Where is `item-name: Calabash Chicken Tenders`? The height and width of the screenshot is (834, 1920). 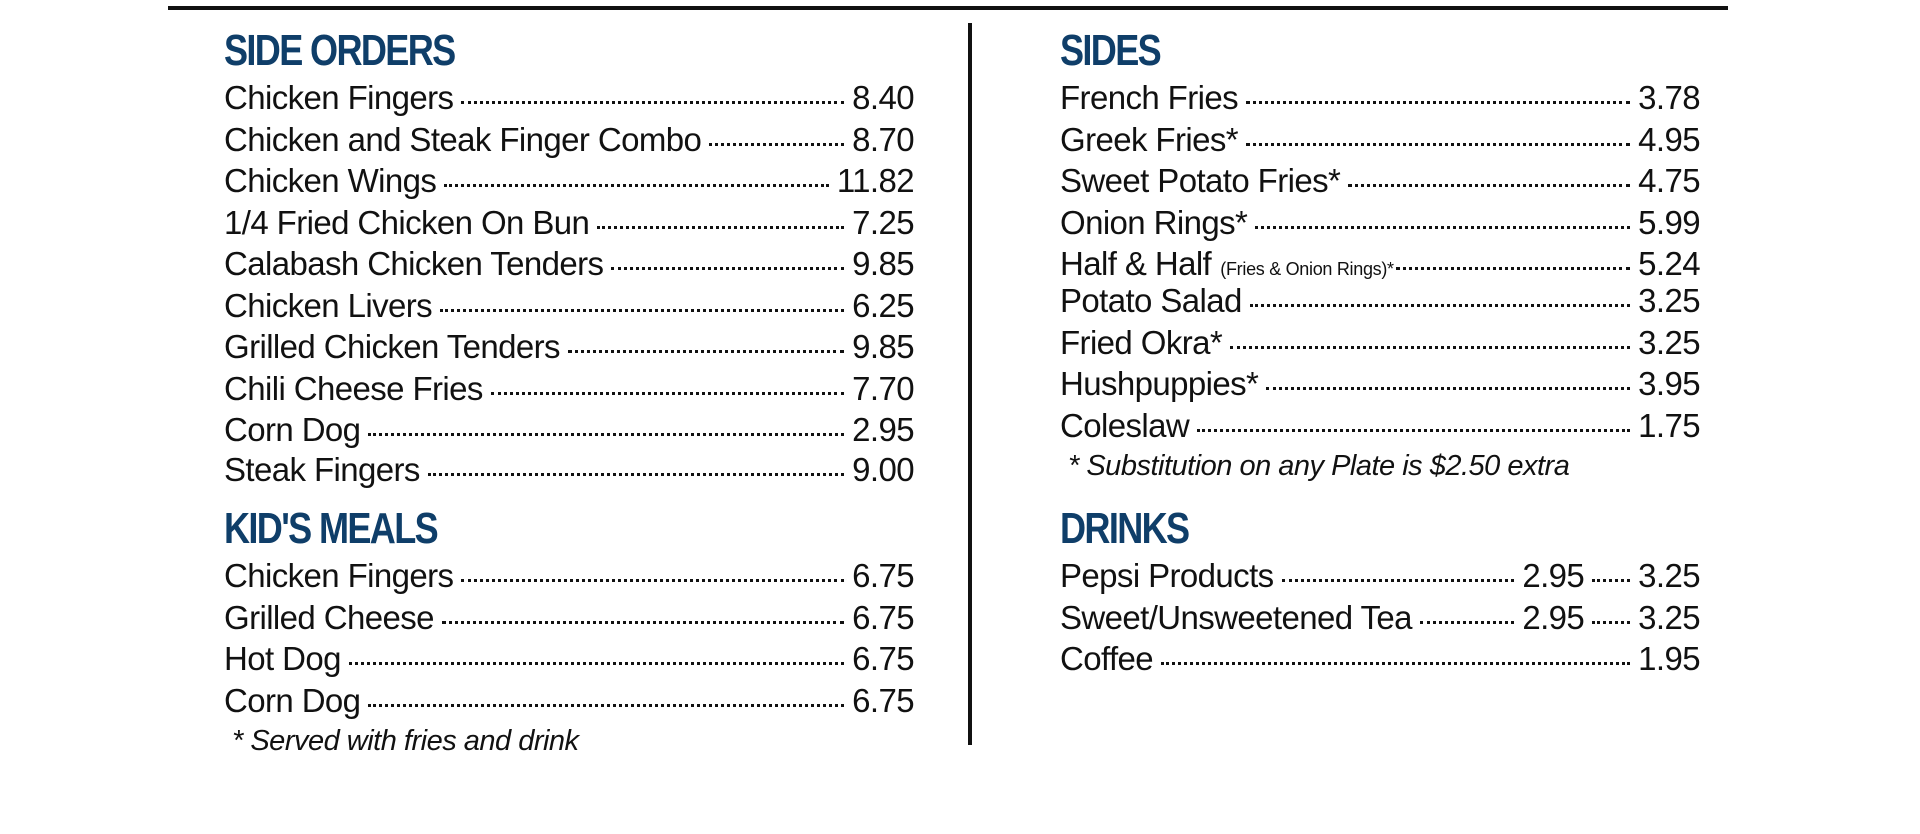
item-name: Calabash Chicken Tenders is located at coordinates (414, 263).